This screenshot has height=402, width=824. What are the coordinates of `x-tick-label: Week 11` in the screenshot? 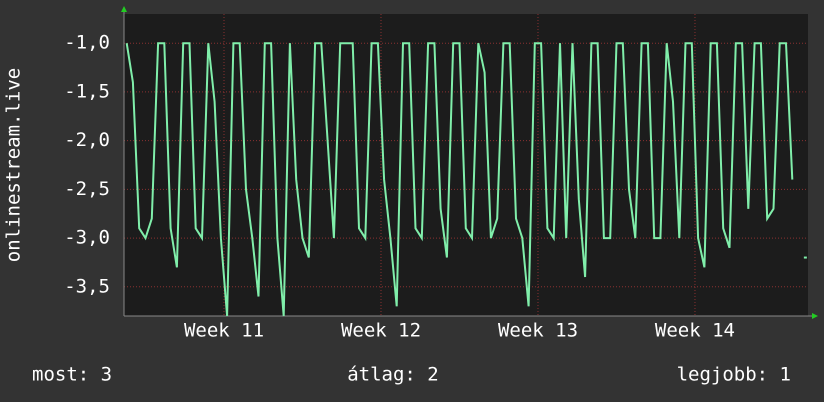 It's located at (224, 331).